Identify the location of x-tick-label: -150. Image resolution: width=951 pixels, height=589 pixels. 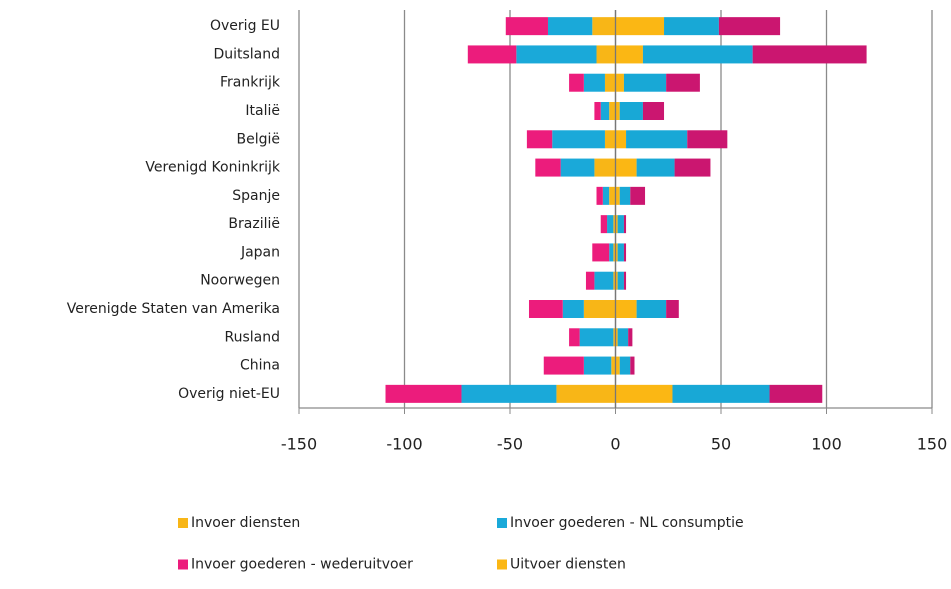
(299, 444).